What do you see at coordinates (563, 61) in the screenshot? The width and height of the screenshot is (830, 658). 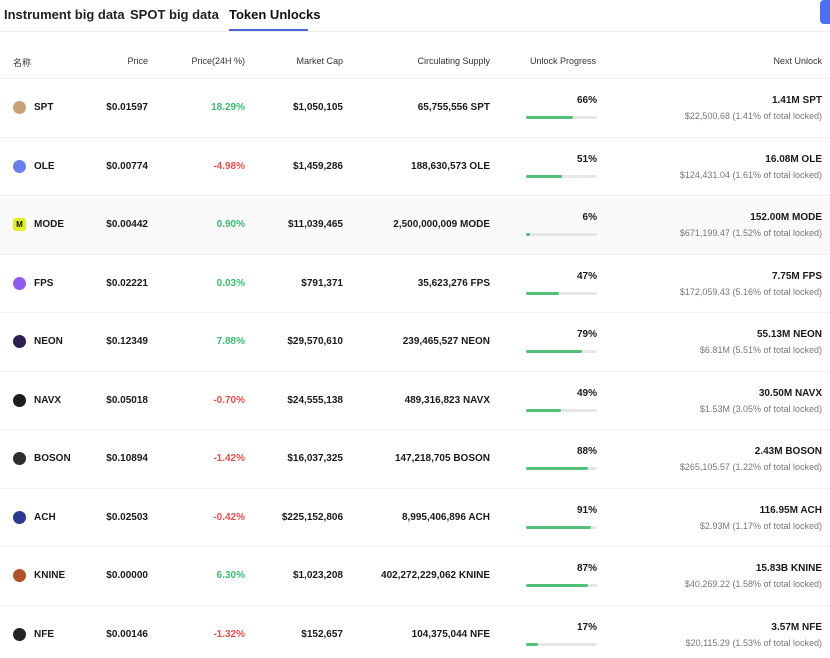 I see `header-unlock-progress: Unlock Progress` at bounding box center [563, 61].